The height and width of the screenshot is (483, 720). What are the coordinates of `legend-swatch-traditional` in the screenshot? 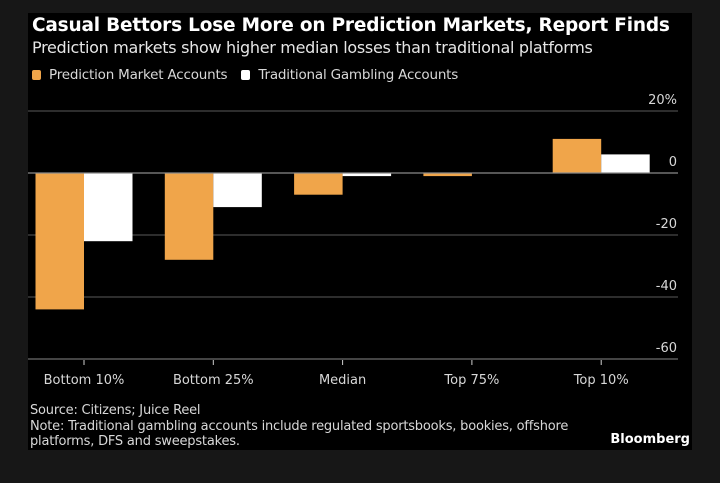 It's located at (246, 75).